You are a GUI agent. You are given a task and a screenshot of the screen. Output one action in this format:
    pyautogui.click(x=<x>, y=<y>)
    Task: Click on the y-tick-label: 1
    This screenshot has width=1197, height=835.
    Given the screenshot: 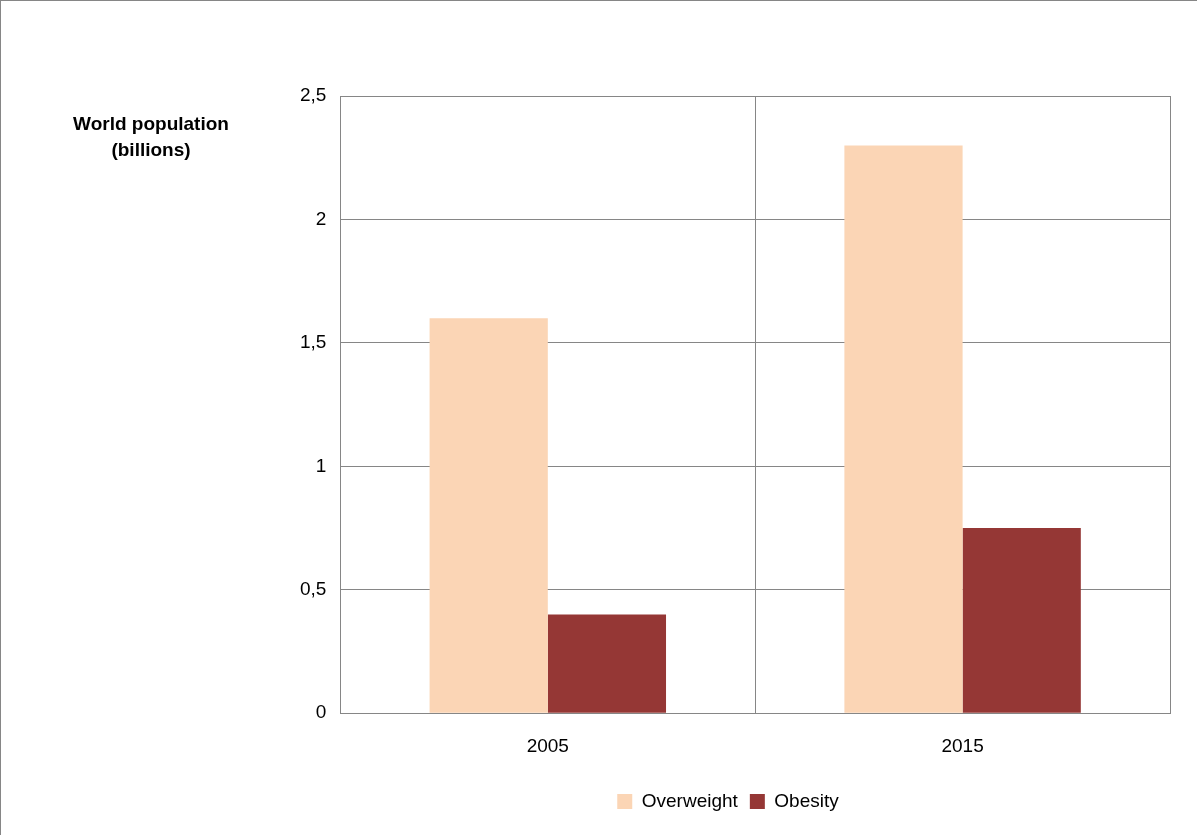 What is the action you would take?
    pyautogui.click(x=321, y=465)
    